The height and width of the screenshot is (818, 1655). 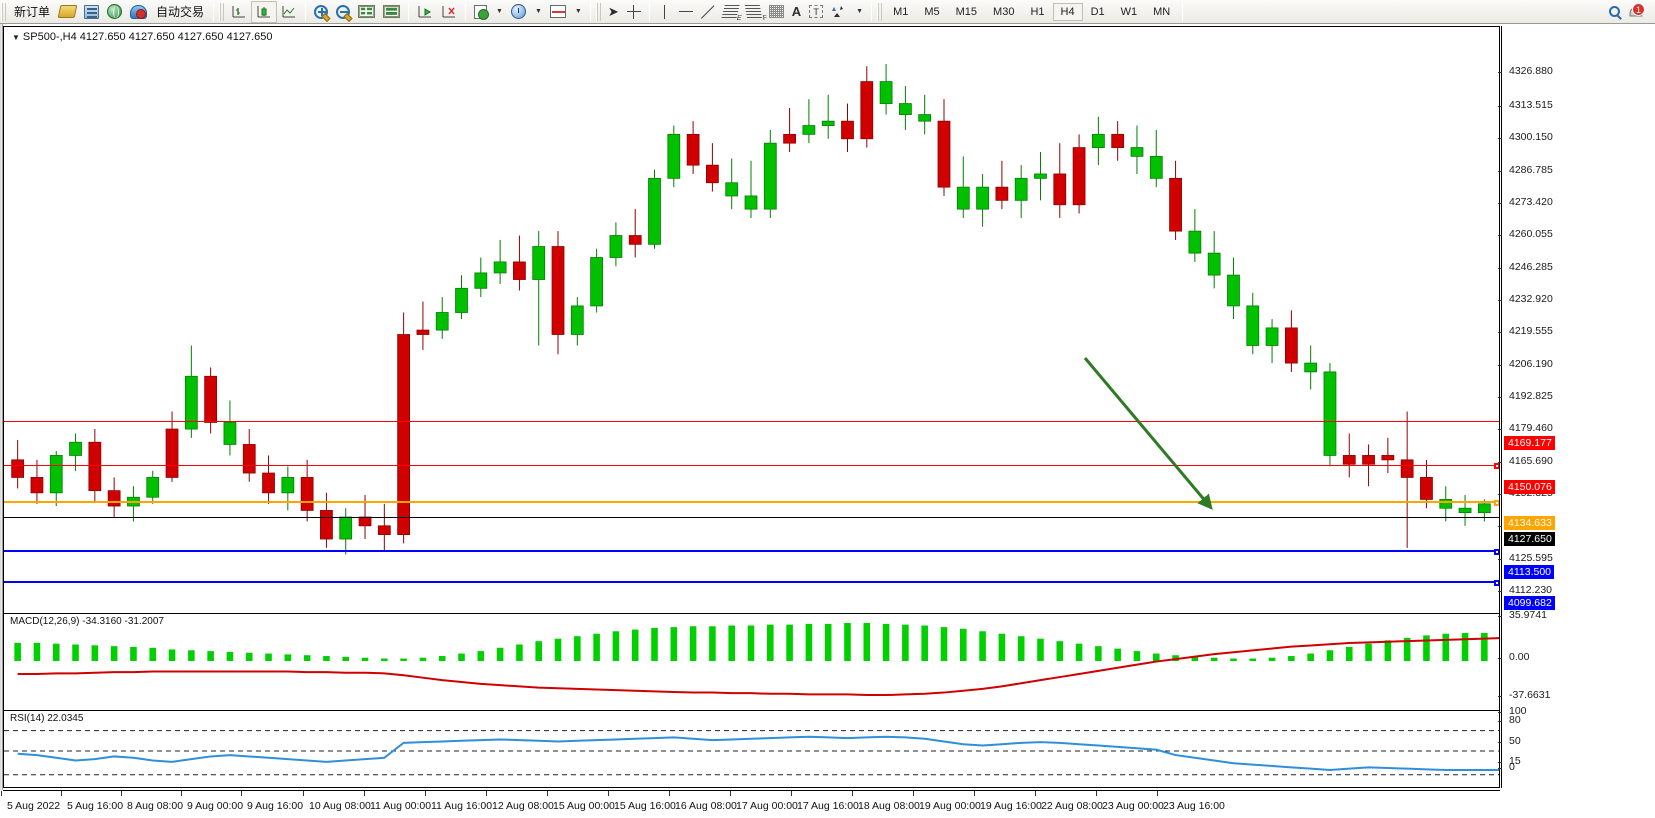 I want to click on notifications-icon: 1, so click(x=1635, y=12).